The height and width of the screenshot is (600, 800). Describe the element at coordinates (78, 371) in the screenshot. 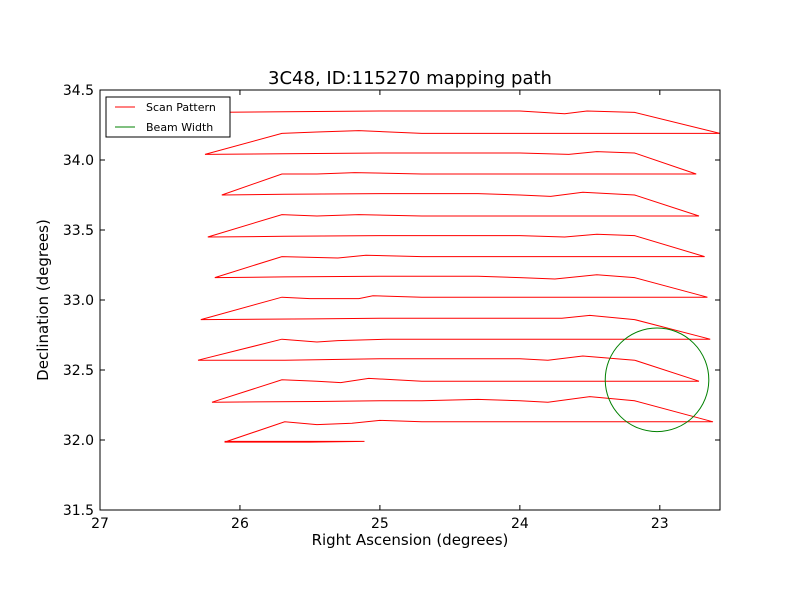

I see `y-tick-label: 32.5` at that location.